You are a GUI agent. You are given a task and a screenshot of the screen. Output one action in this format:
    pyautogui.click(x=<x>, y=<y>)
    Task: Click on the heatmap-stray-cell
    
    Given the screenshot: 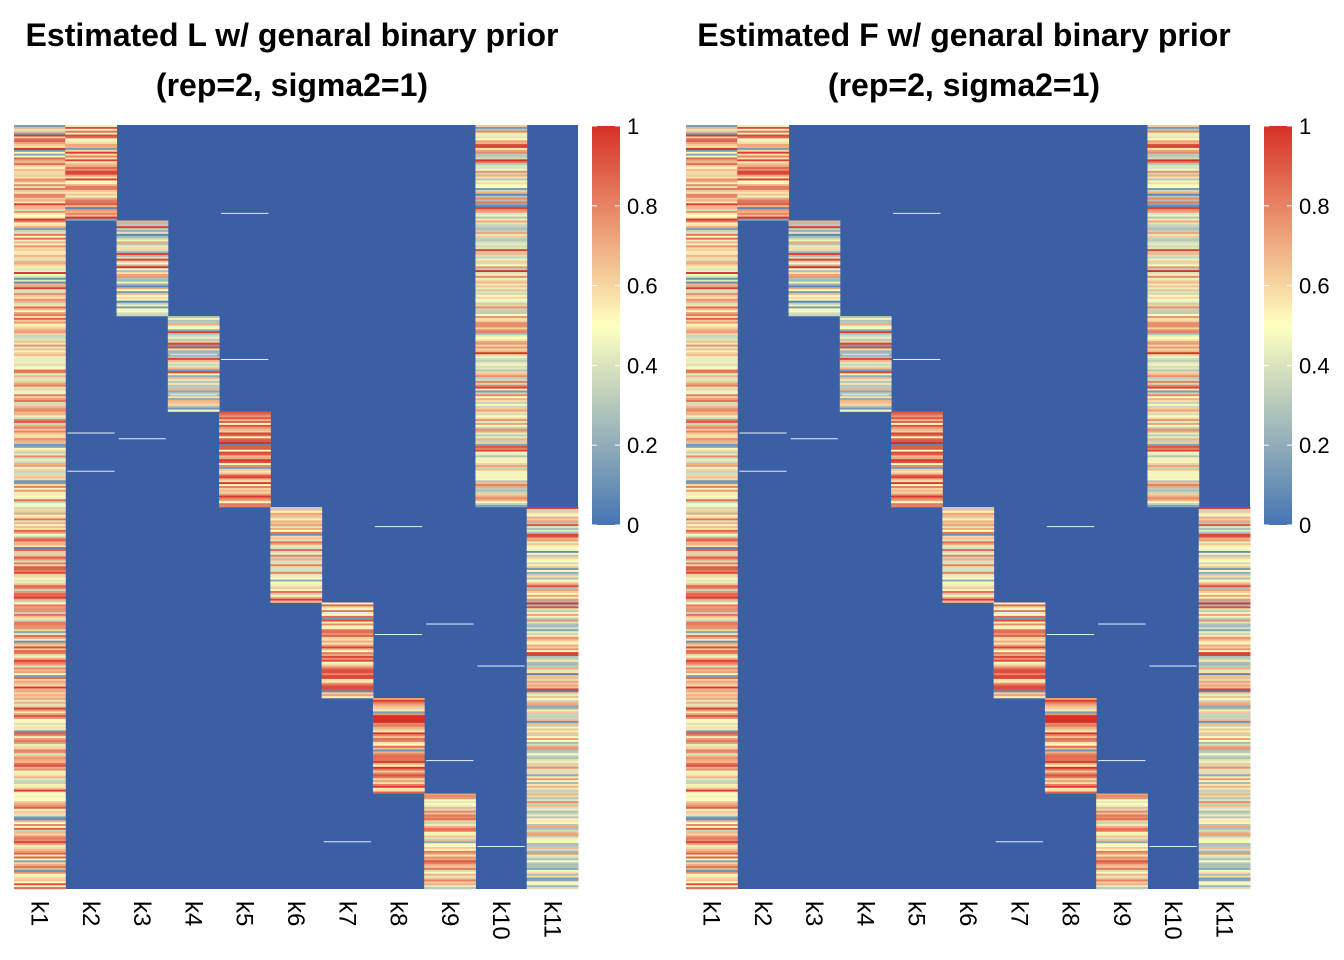 What is the action you would take?
    pyautogui.click(x=450, y=761)
    